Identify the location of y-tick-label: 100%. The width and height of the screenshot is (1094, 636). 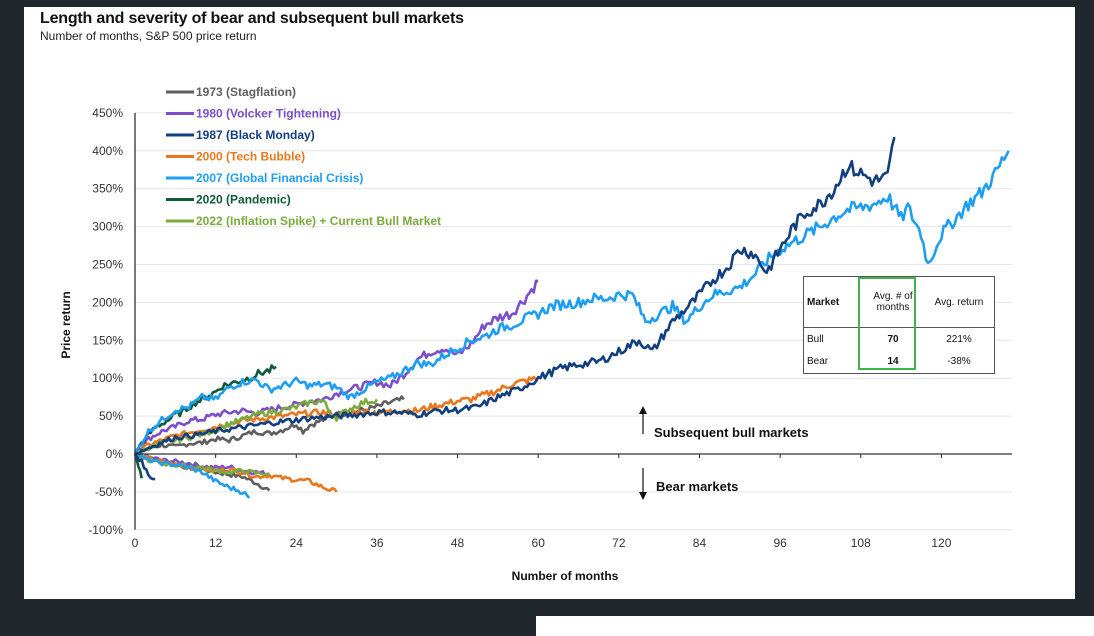
(107, 378).